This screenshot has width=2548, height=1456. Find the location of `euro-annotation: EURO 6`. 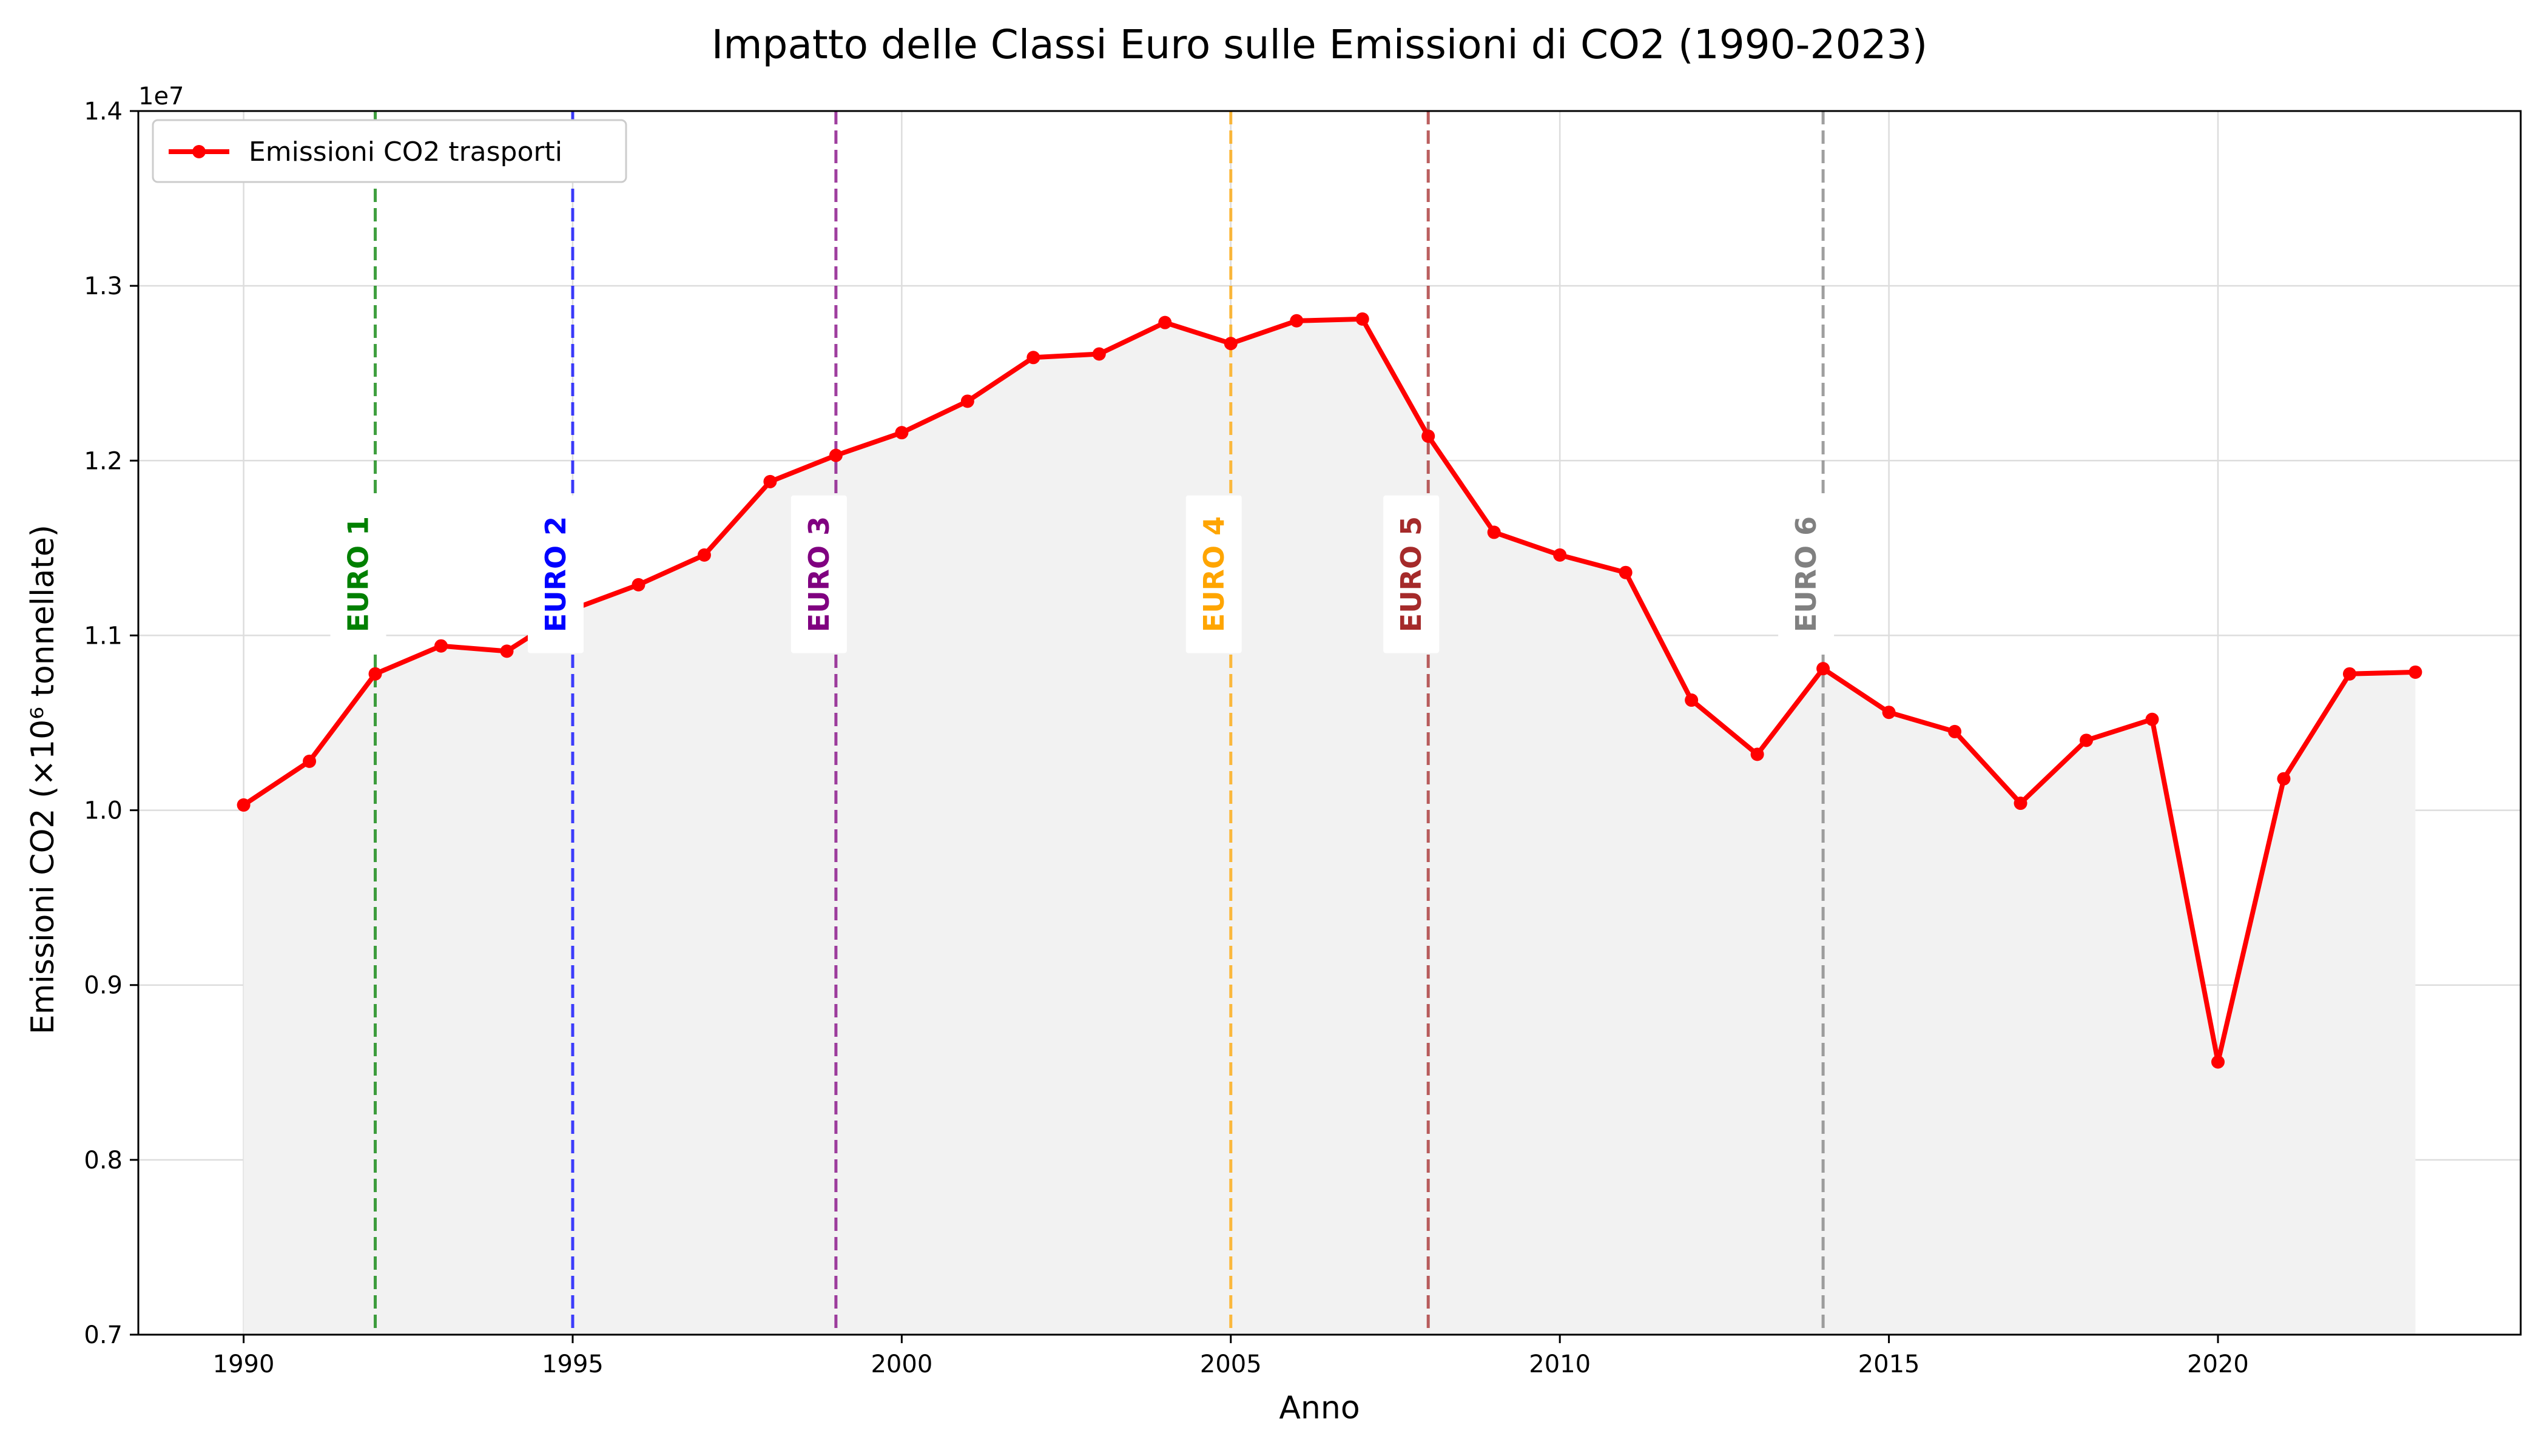

euro-annotation: EURO 6 is located at coordinates (1806, 574).